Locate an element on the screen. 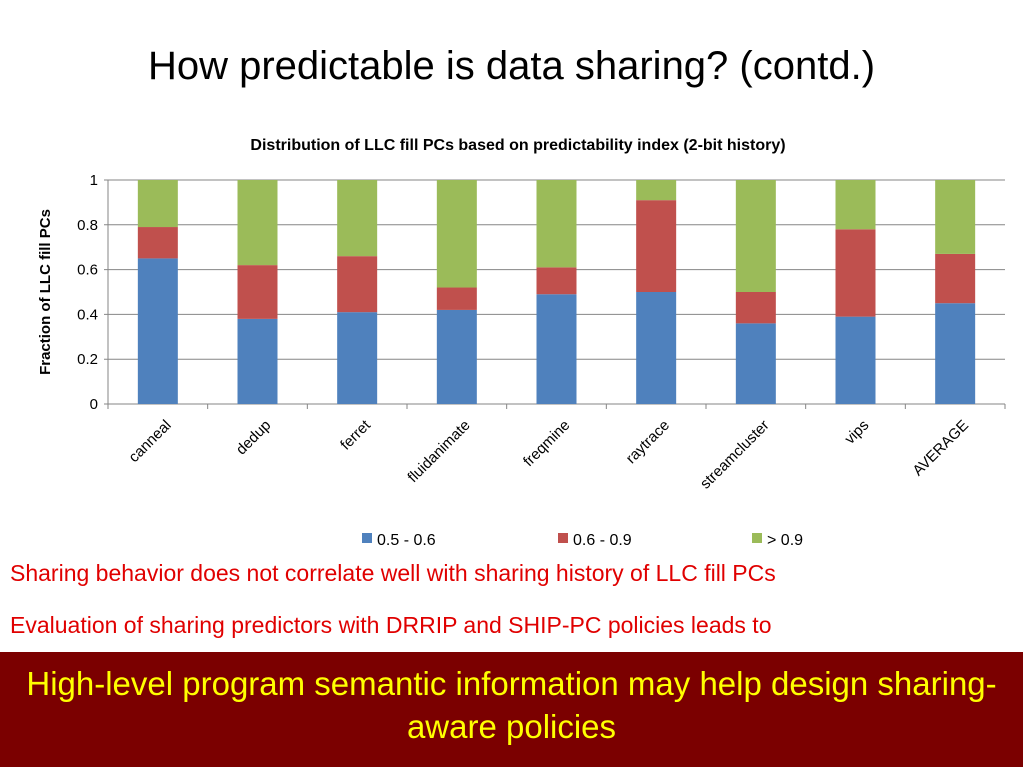 The height and width of the screenshot is (767, 1023). x-tick-label: canneal is located at coordinates (149, 441).